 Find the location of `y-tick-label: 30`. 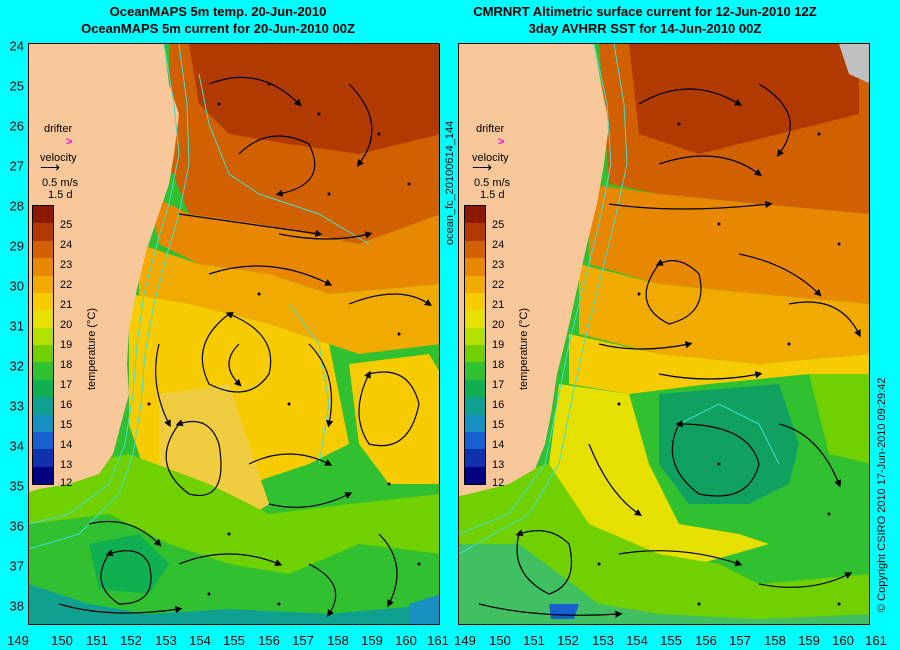

y-tick-label: 30 is located at coordinates (16, 286).